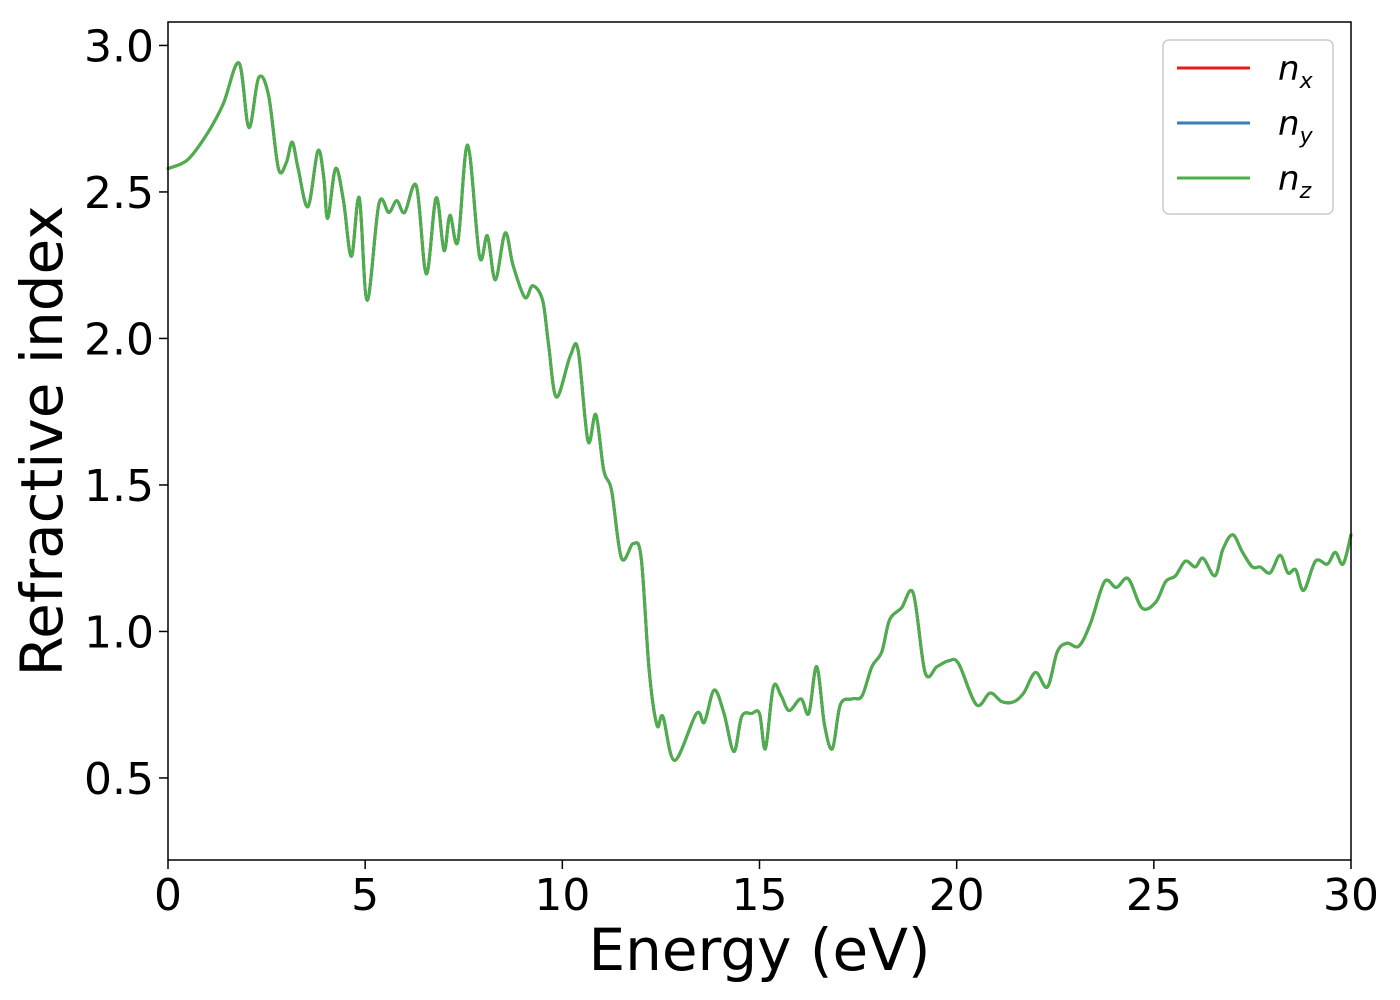 The image size is (1400, 1000). I want to click on x-tick-label: 5, so click(365, 895).